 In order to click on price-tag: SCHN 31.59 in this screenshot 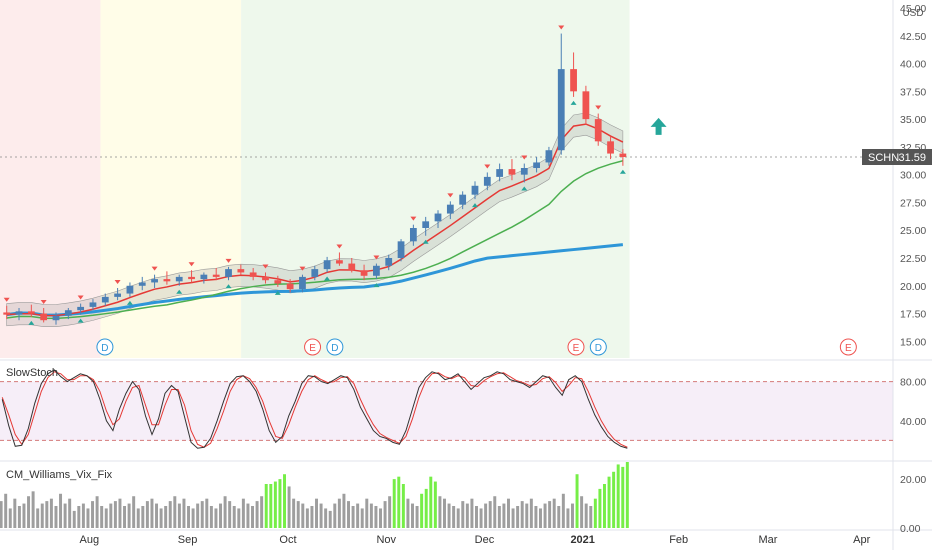, I will do `click(897, 157)`.